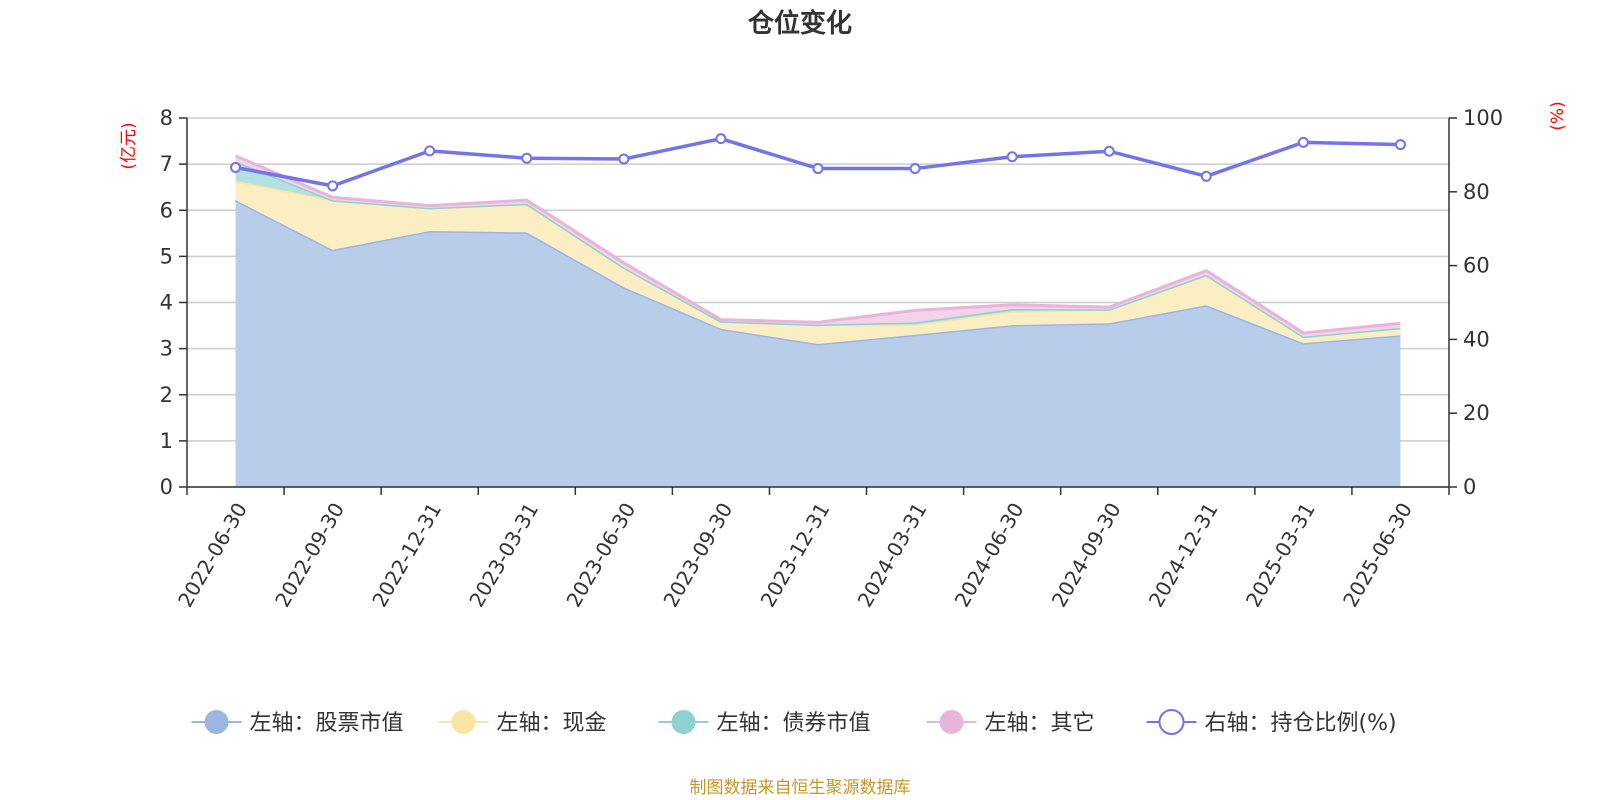  What do you see at coordinates (1558, 115) in the screenshot?
I see `y-right-unit-label: (%)` at bounding box center [1558, 115].